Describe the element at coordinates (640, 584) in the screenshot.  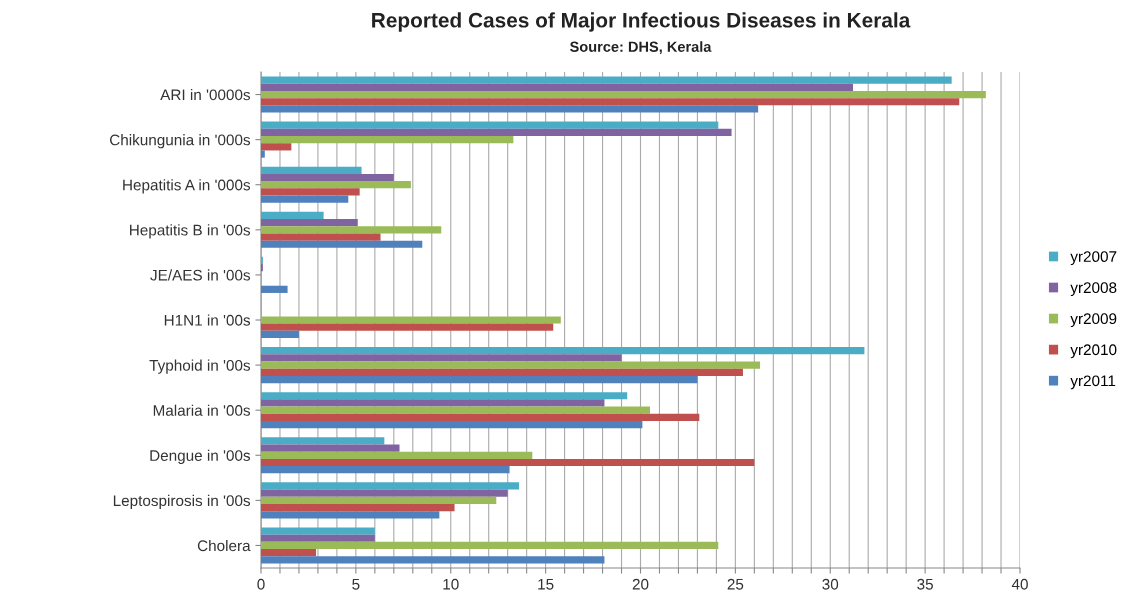
I see `x-tick-label: 20` at that location.